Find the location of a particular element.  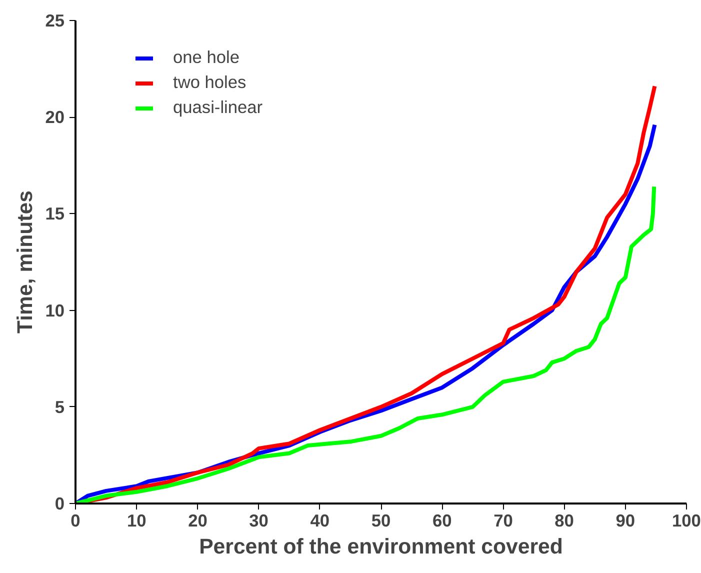

x-axis-title: Percent of the environment covered is located at coordinates (381, 546).